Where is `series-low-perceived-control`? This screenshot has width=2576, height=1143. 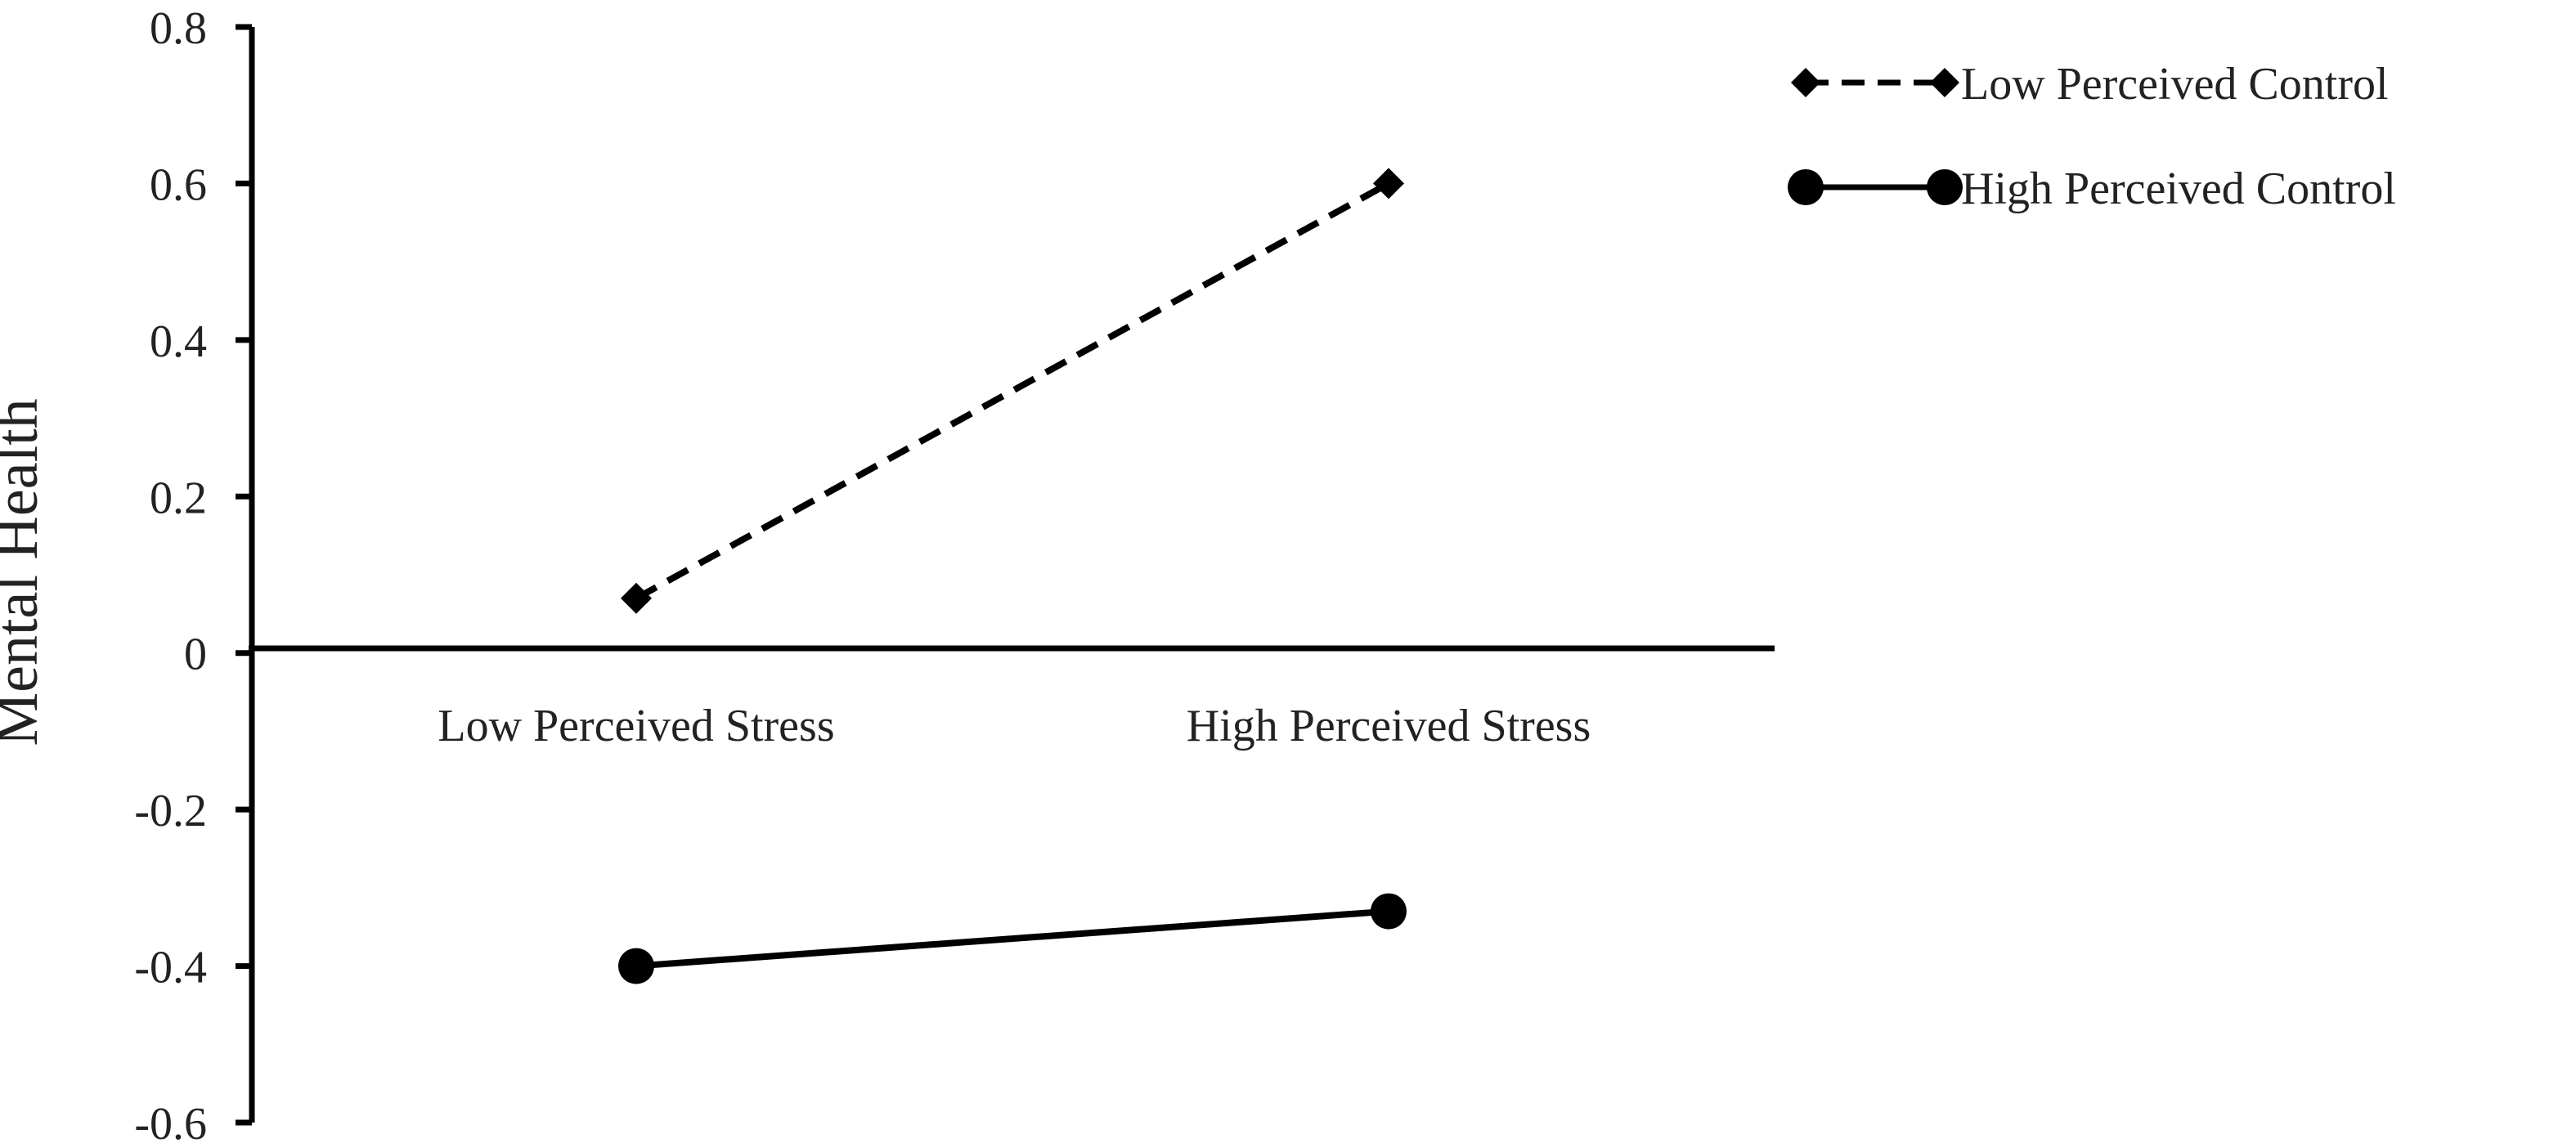
series-low-perceived-control is located at coordinates (1012, 391).